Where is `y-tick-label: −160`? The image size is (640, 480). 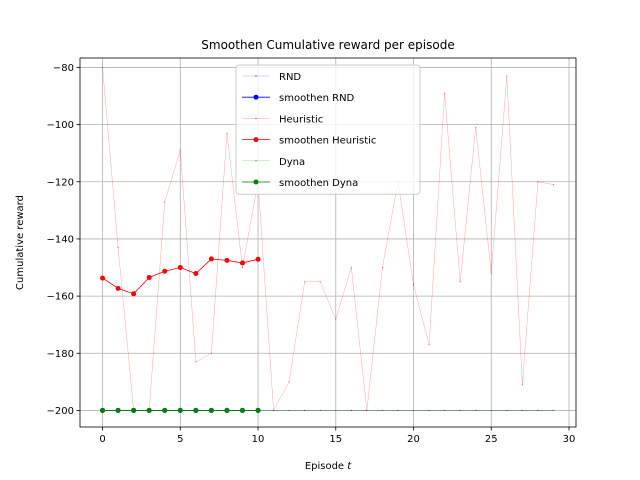 y-tick-label: −160 is located at coordinates (60, 297).